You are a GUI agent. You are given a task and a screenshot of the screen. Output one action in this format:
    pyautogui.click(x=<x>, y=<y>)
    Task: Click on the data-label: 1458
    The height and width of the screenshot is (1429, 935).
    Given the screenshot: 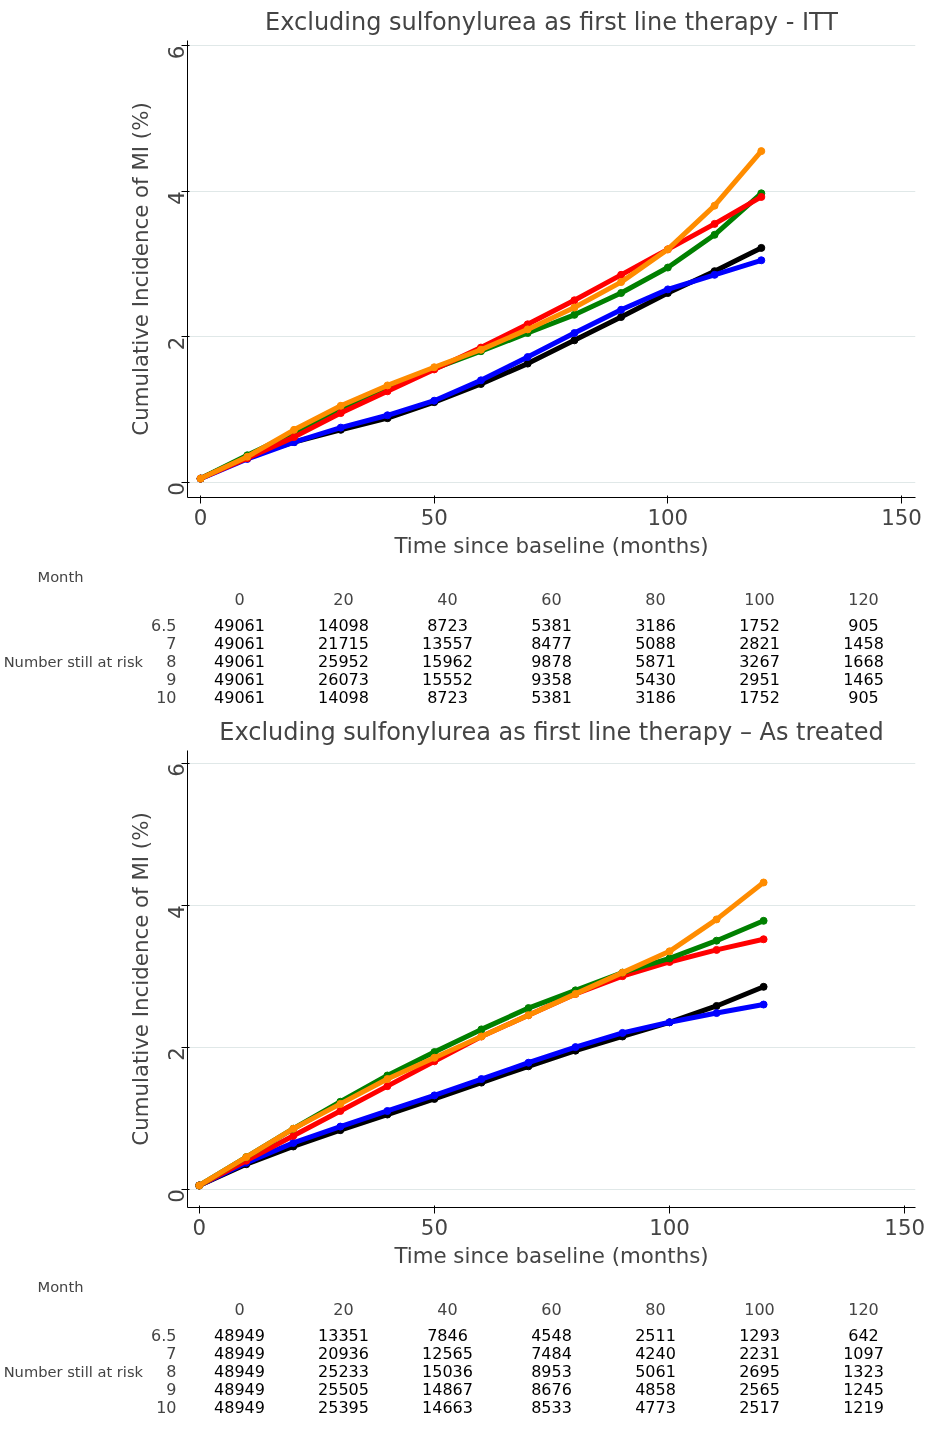 What is the action you would take?
    pyautogui.click(x=863, y=643)
    